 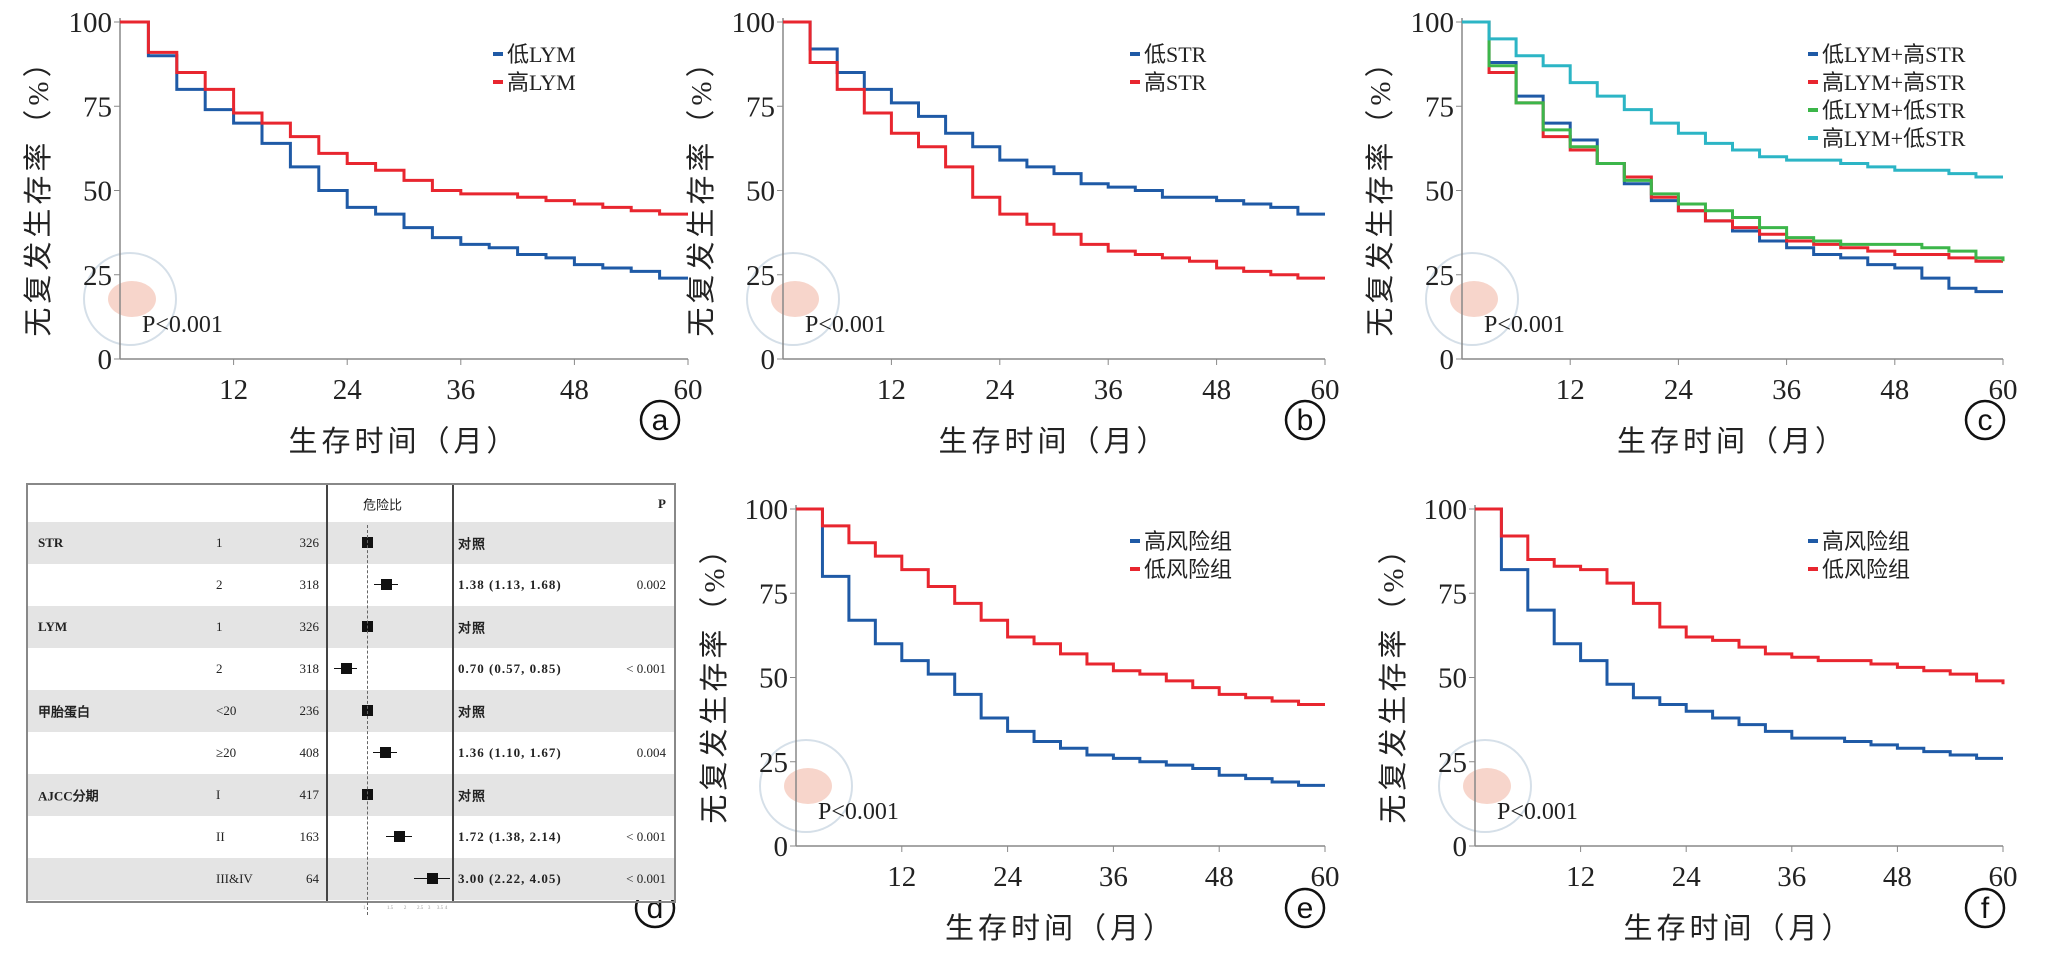 What do you see at coordinates (1894, 110) in the screenshot?
I see `legend-label: 低LYM+低STR` at bounding box center [1894, 110].